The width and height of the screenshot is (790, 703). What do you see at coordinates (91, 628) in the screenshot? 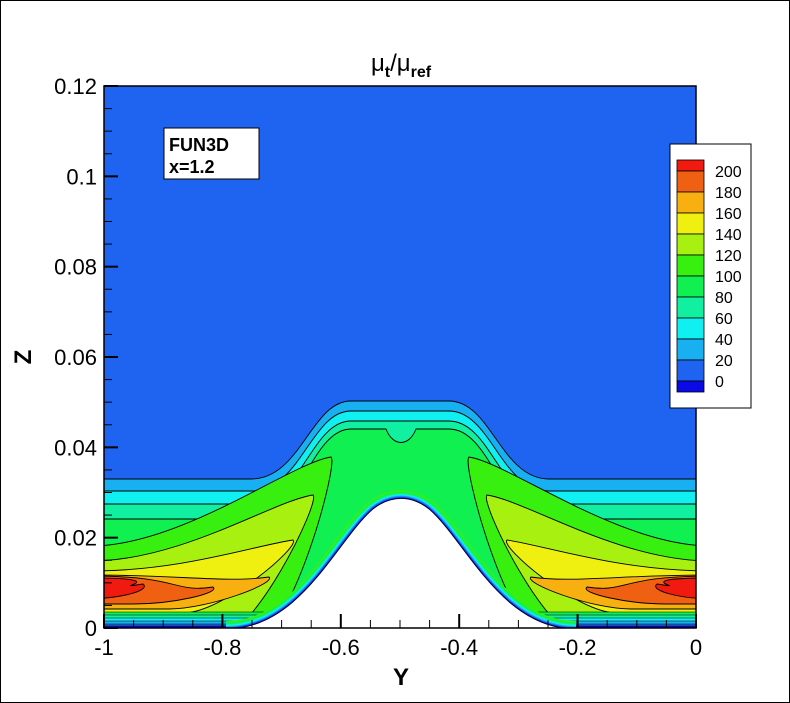
I see `y-tick-label: 0` at bounding box center [91, 628].